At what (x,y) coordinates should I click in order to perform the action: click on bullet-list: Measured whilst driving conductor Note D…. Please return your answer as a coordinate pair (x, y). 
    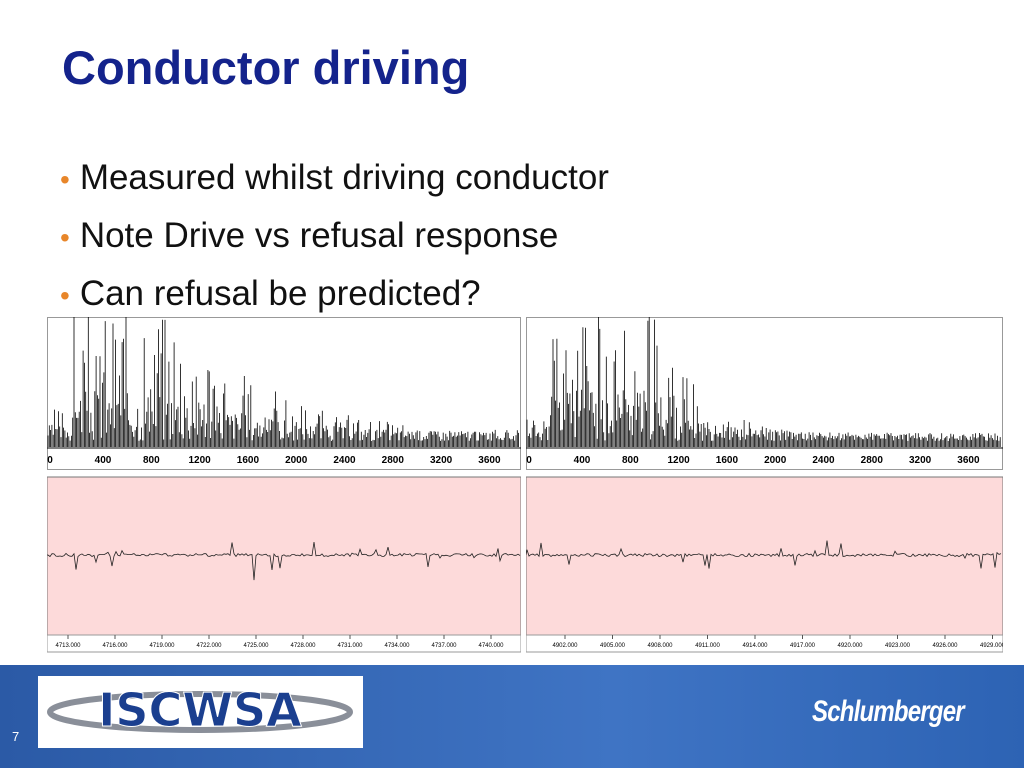
    Looking at the image, I should click on (334, 241).